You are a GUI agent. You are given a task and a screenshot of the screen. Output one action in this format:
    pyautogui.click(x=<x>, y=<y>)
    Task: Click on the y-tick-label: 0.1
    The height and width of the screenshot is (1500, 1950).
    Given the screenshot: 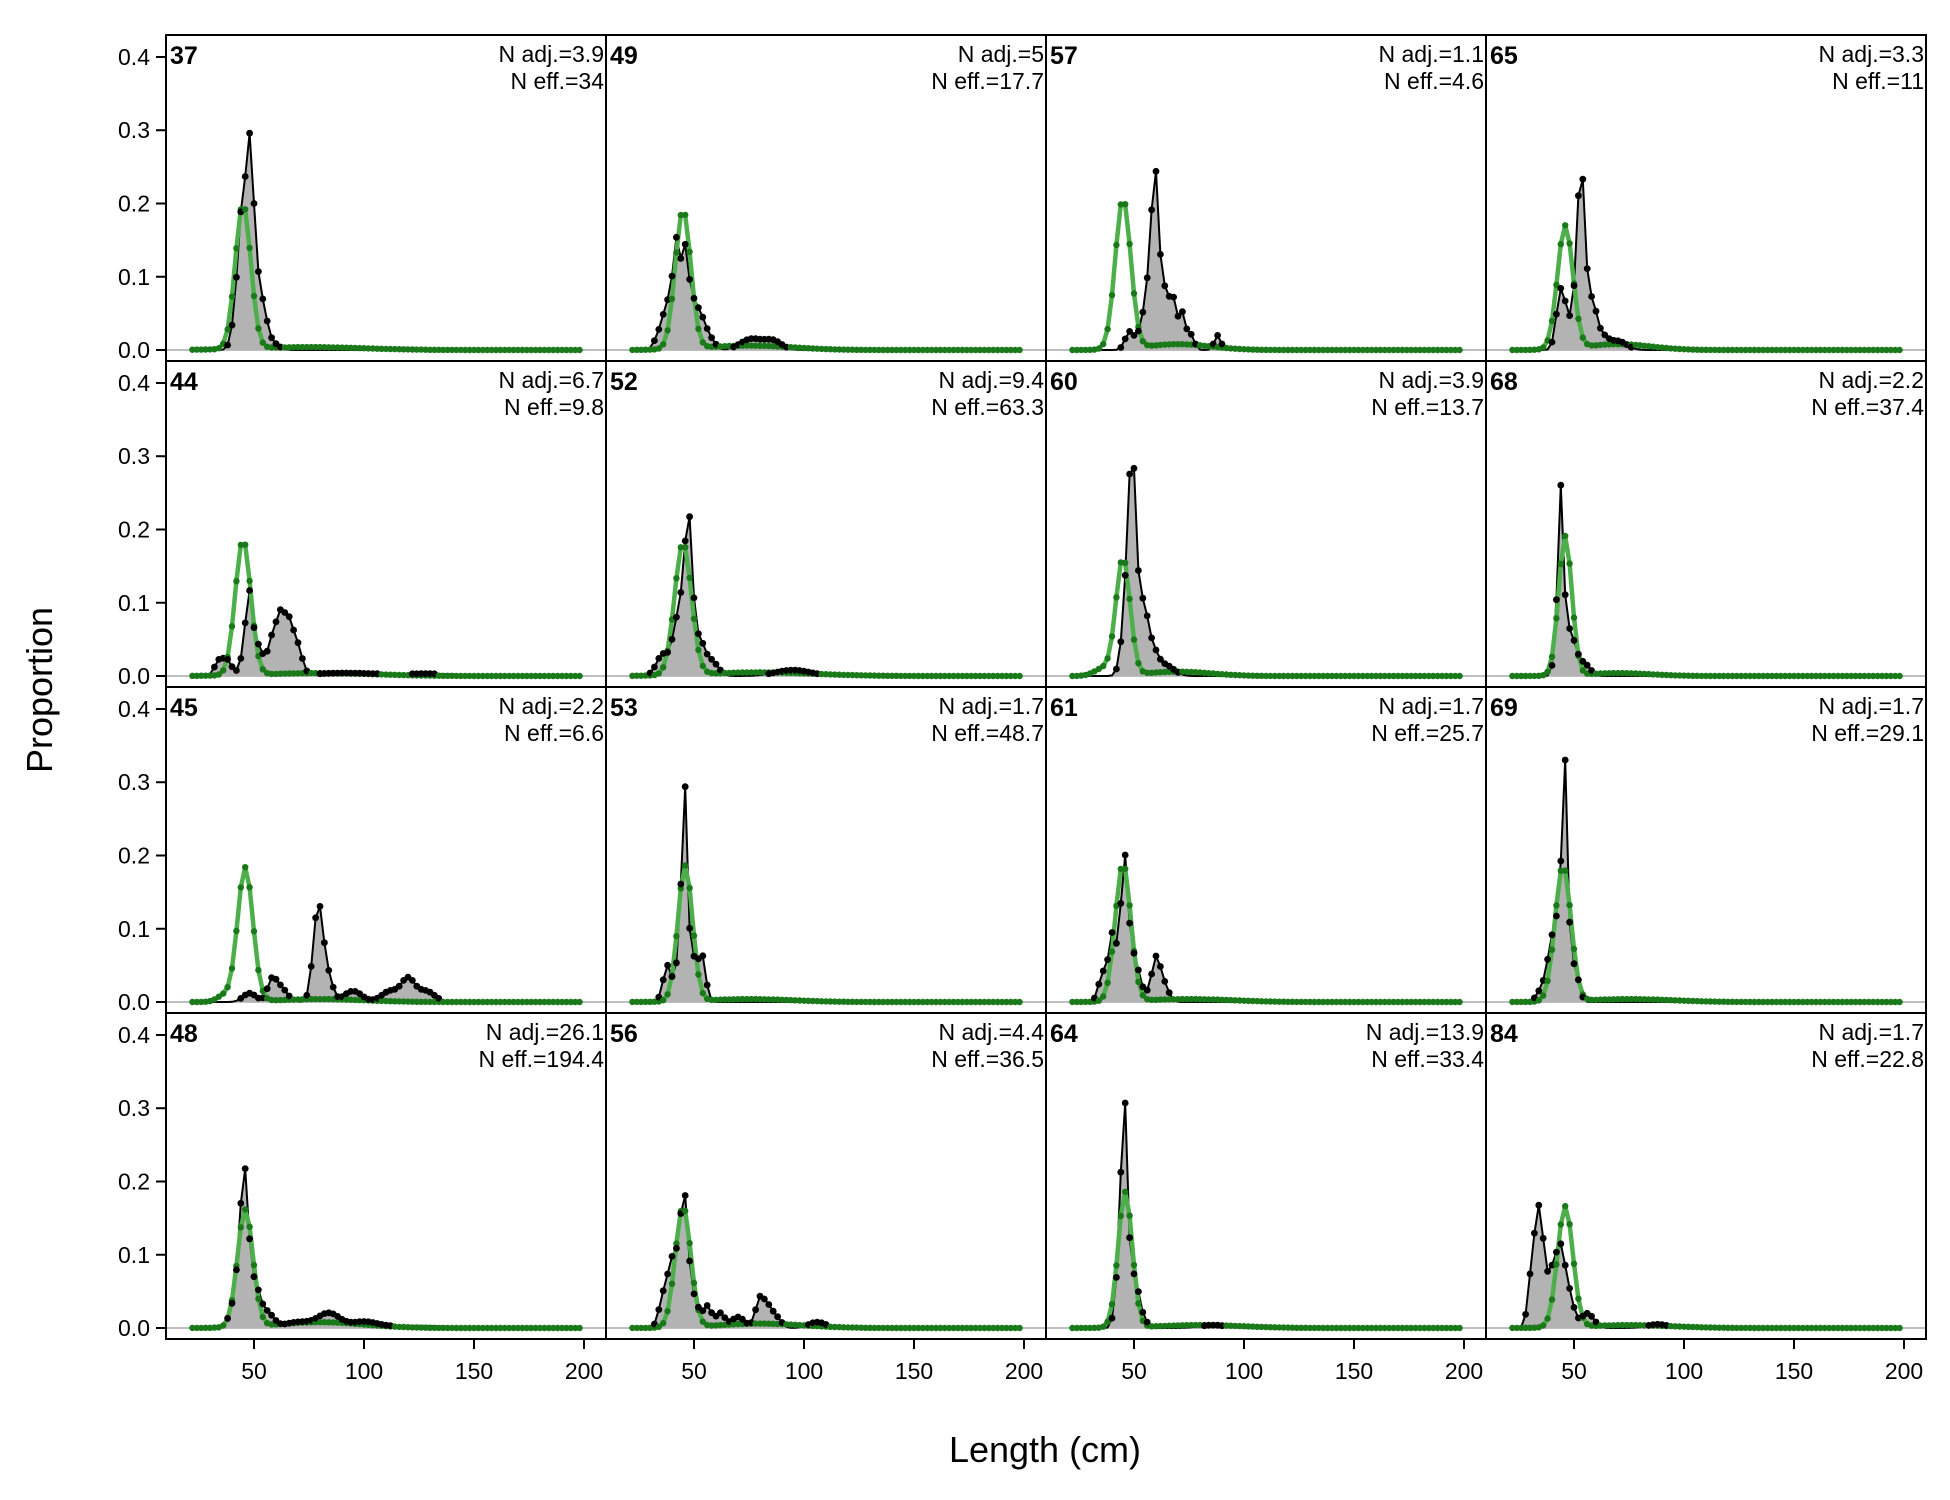 What is the action you would take?
    pyautogui.click(x=134, y=277)
    